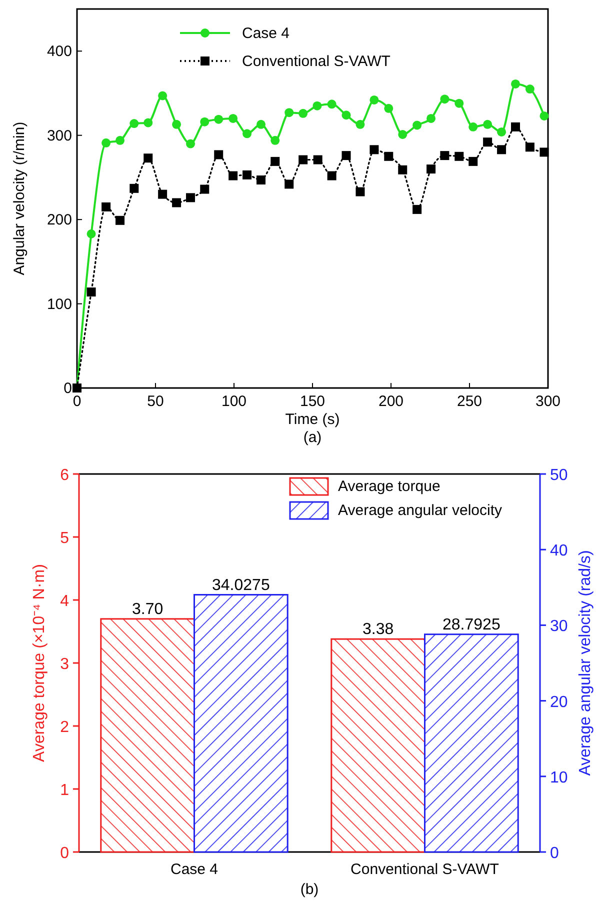  I want to click on y-axis-title: Angular velocity (r/min), so click(19, 199).